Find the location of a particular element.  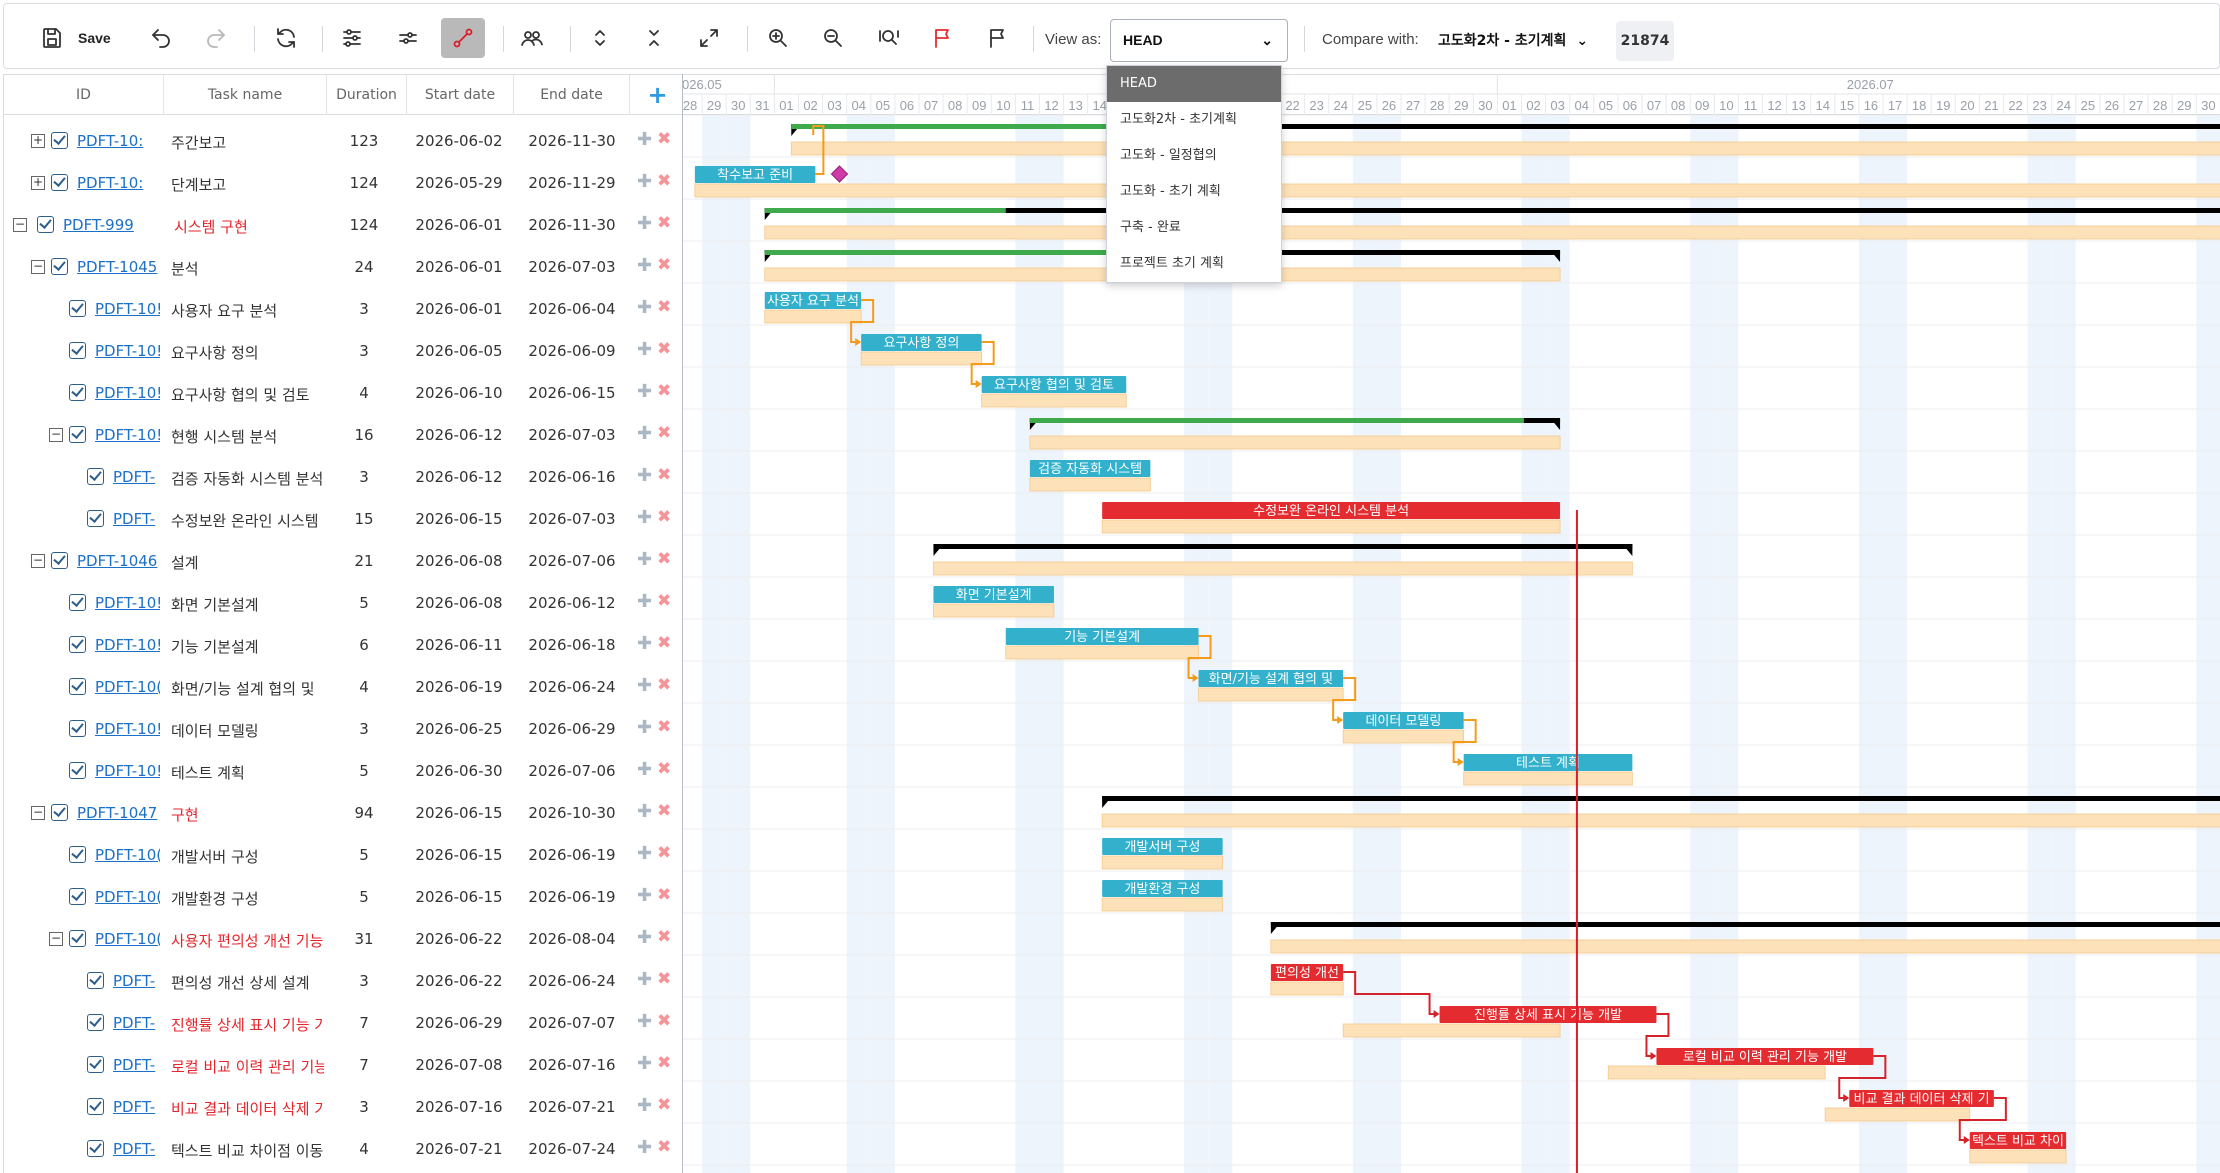

settings-sliders-button is located at coordinates (352, 38).